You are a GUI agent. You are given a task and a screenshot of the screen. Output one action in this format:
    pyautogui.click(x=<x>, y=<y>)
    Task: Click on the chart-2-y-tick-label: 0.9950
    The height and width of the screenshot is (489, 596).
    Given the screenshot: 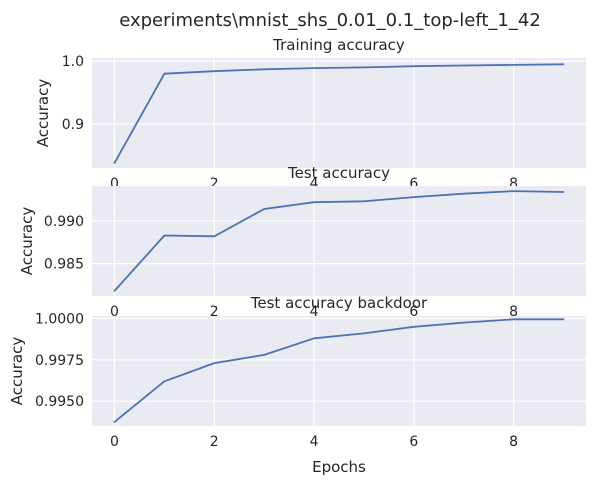 What is the action you would take?
    pyautogui.click(x=59, y=402)
    